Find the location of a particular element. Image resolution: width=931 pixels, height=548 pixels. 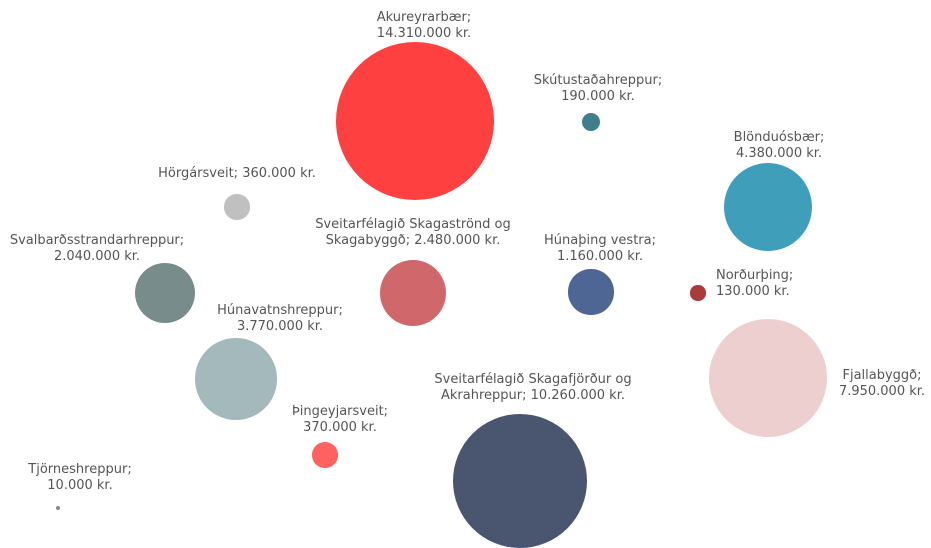

bubble-label: Húnaþing vestra; 1.160.000 kr. is located at coordinates (600, 248).